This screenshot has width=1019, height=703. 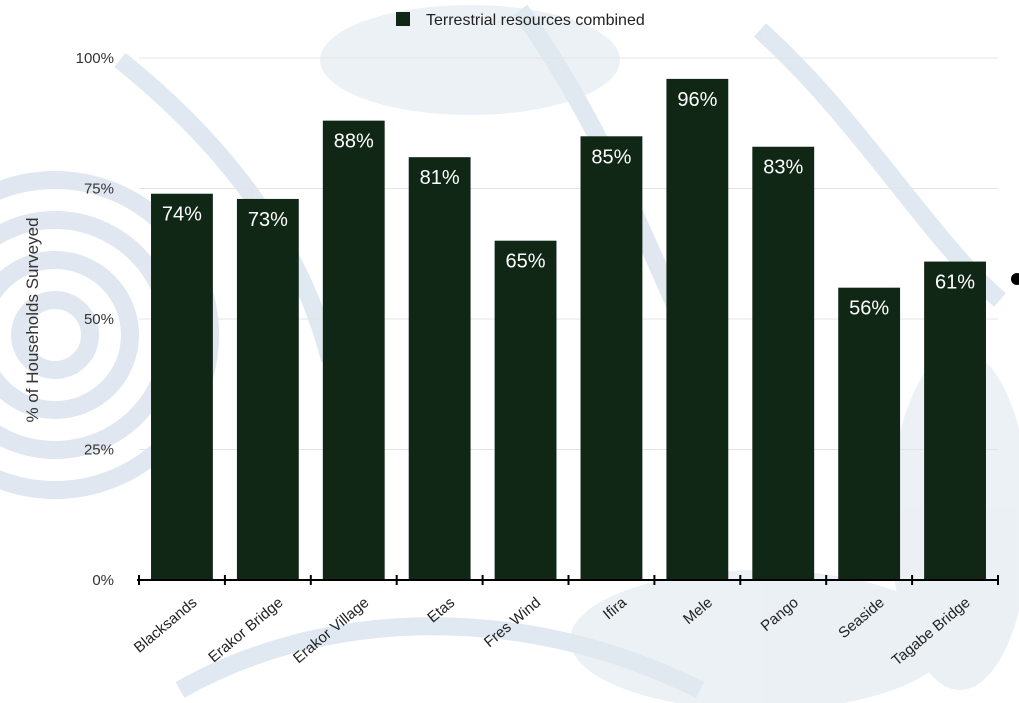 What do you see at coordinates (611, 157) in the screenshot?
I see `bar-value-label: 85%` at bounding box center [611, 157].